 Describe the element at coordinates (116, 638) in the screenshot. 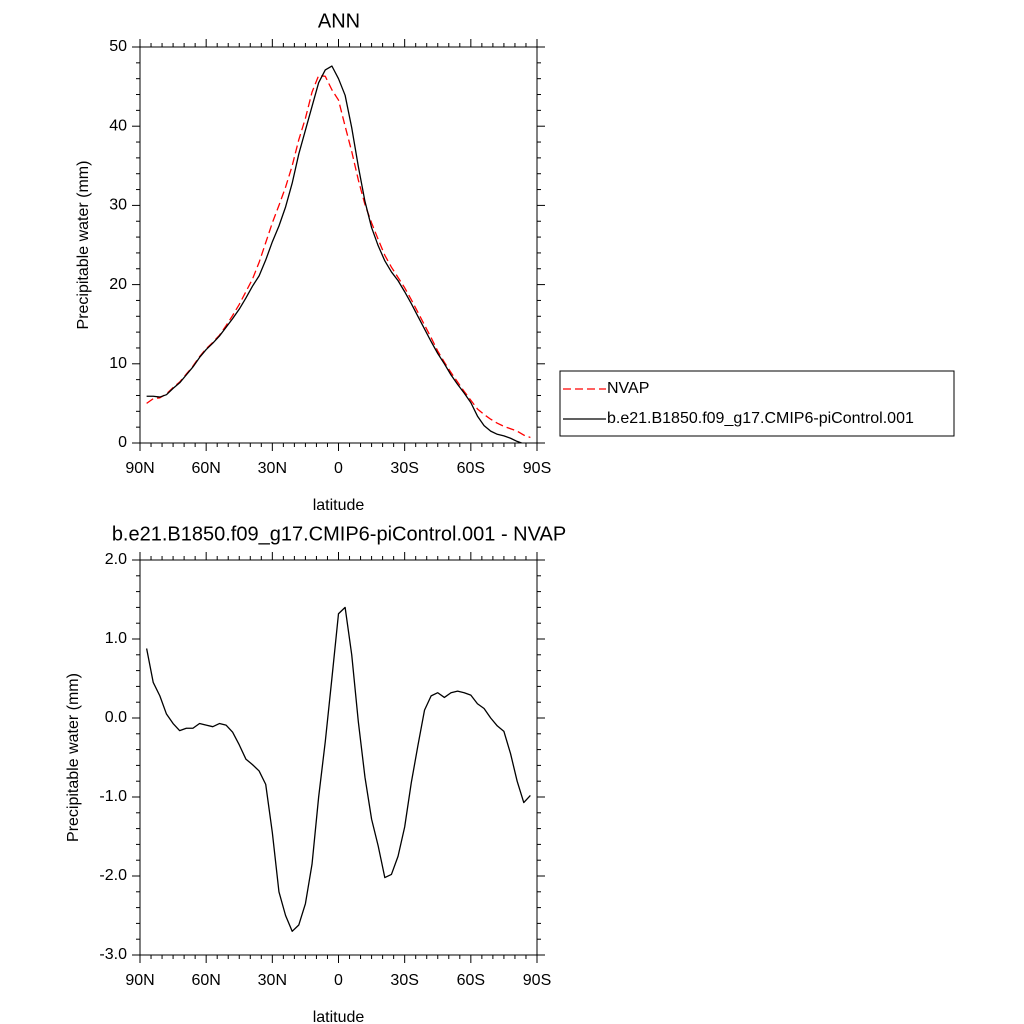

I see `y-tick-label: 1.0` at that location.